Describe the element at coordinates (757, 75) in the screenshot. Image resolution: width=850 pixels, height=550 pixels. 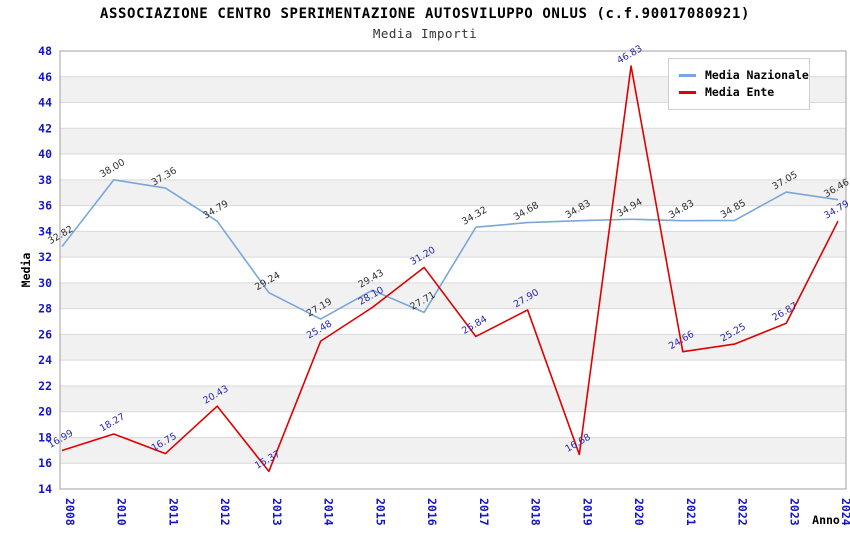
I see `legend-label: Media Nazionale` at that location.